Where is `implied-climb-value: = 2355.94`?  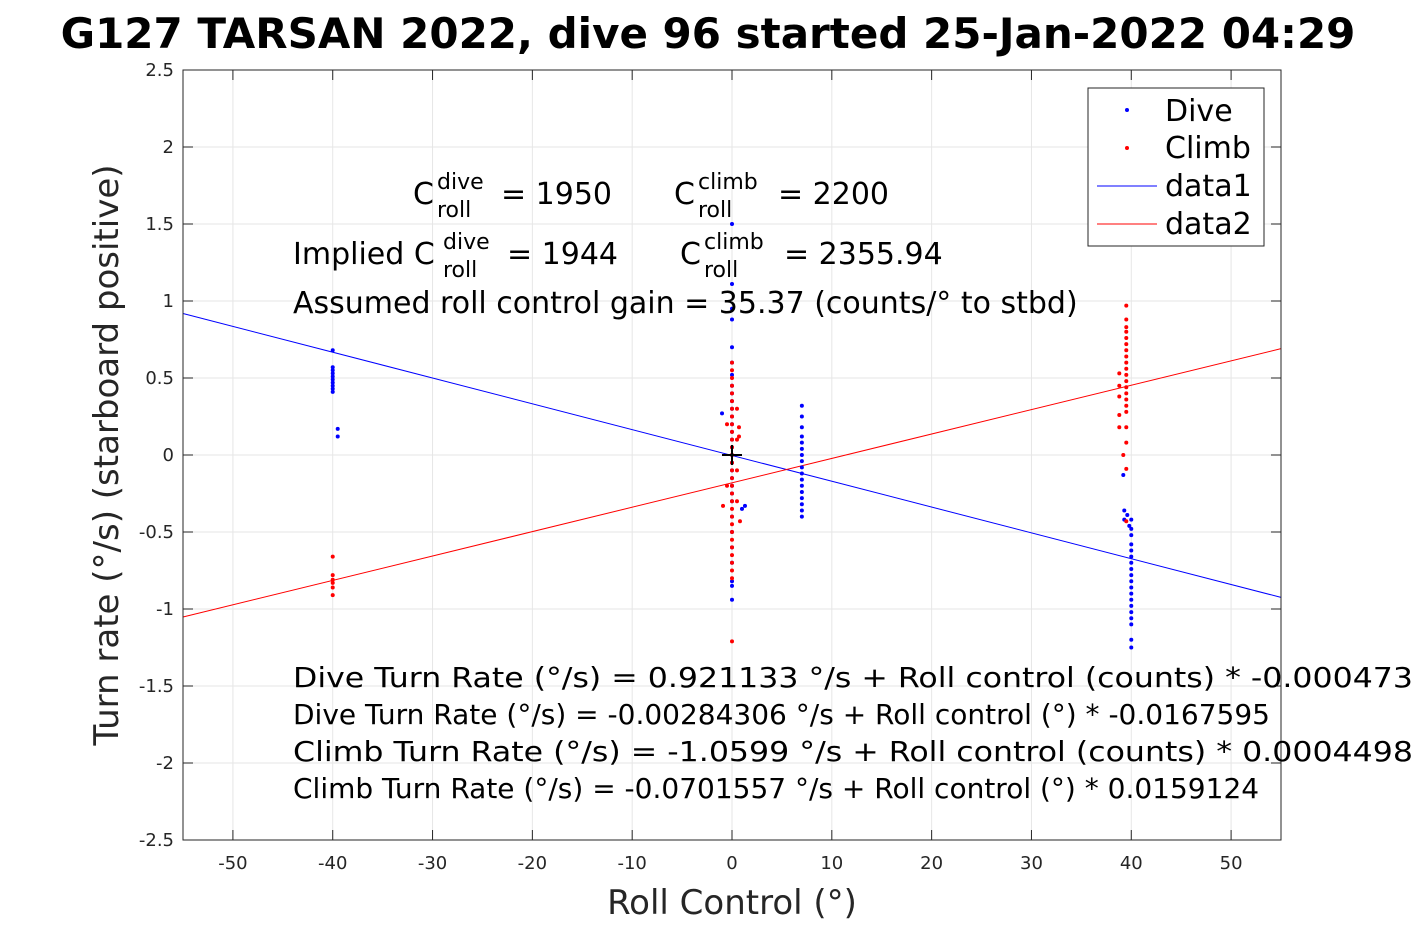 implied-climb-value: = 2355.94 is located at coordinates (863, 254).